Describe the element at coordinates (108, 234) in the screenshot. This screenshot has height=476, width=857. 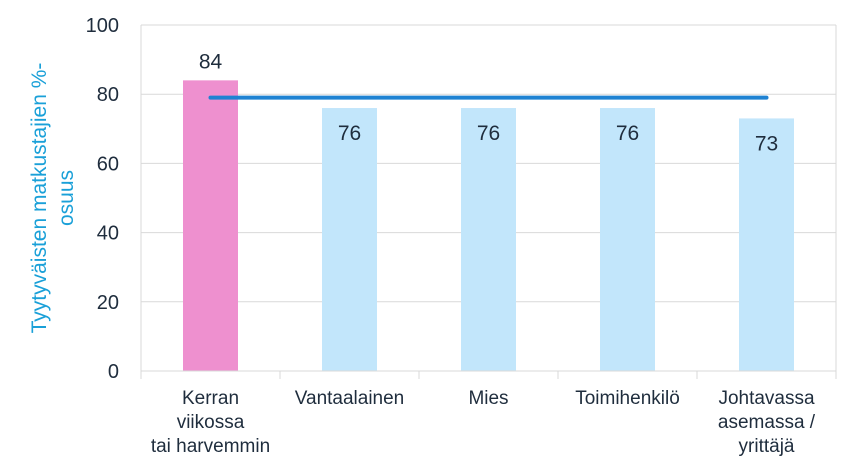
I see `y-tick-label: 40` at that location.